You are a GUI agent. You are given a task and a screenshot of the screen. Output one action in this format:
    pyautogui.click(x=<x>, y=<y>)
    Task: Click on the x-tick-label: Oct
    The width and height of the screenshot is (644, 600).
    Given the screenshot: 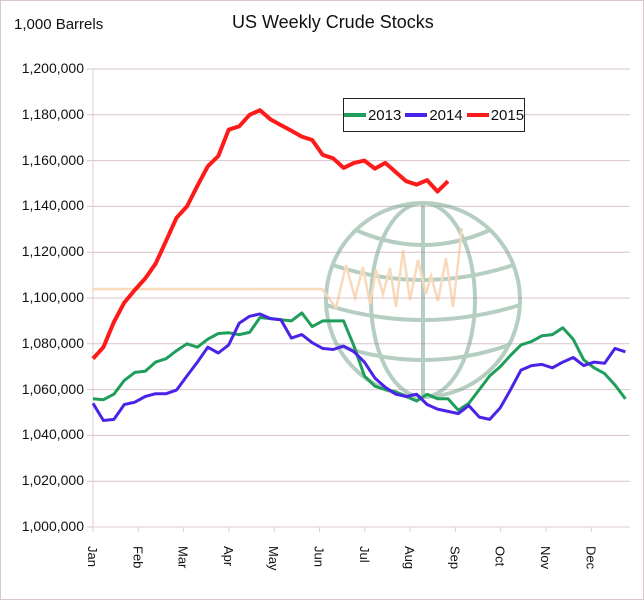 What is the action you would take?
    pyautogui.click(x=500, y=556)
    